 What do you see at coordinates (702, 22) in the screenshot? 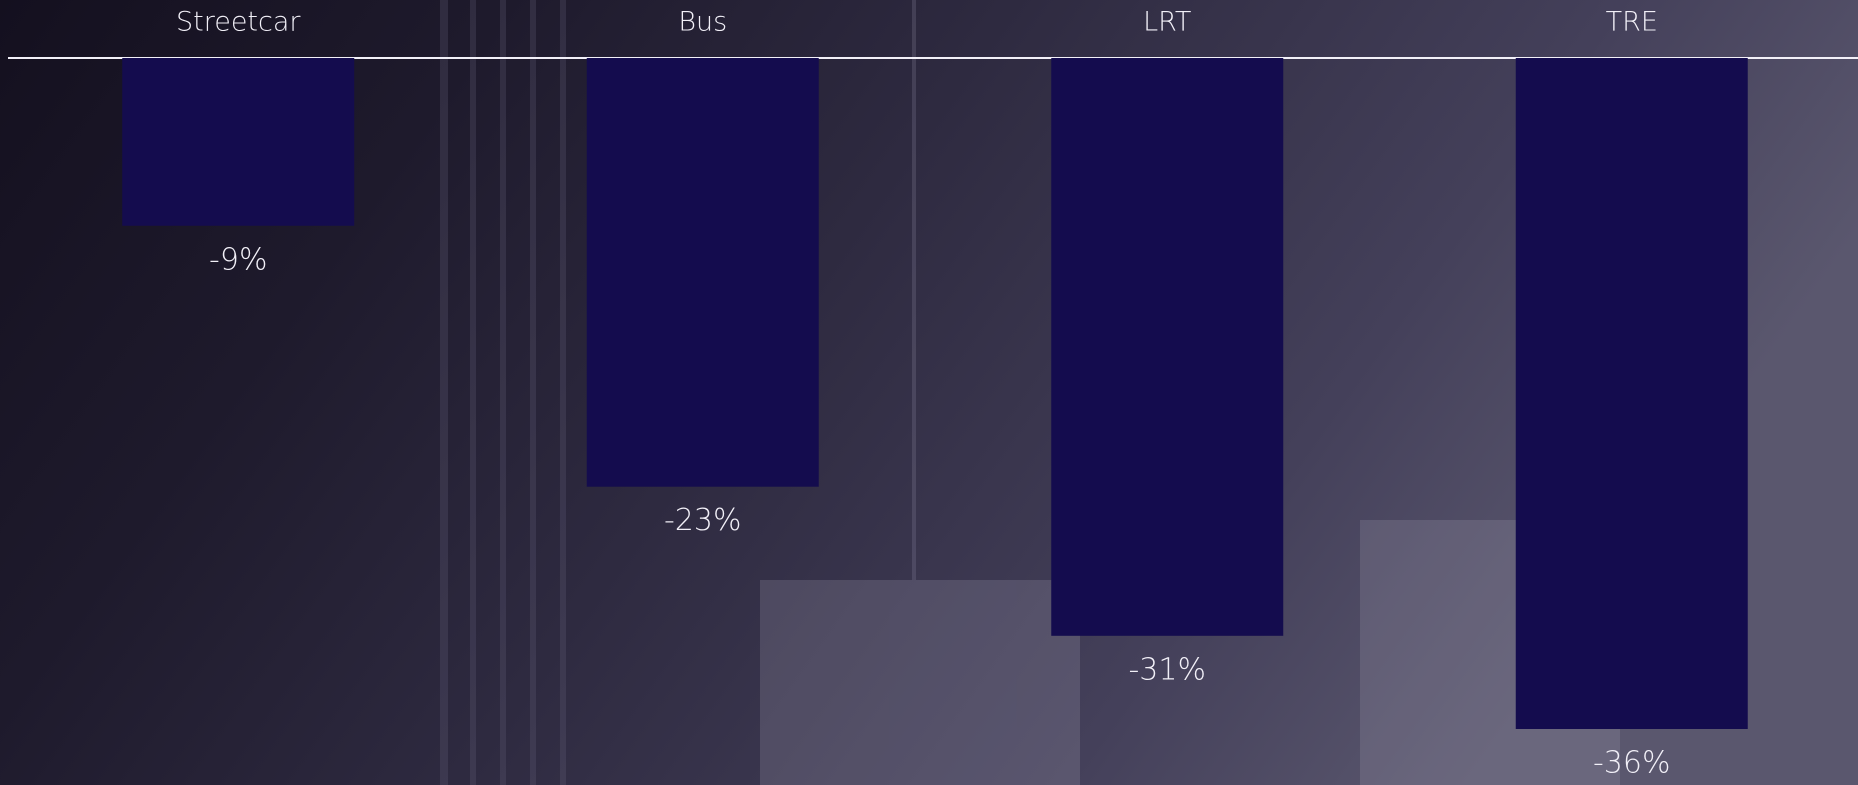
I see `category-label: Bus` at bounding box center [702, 22].